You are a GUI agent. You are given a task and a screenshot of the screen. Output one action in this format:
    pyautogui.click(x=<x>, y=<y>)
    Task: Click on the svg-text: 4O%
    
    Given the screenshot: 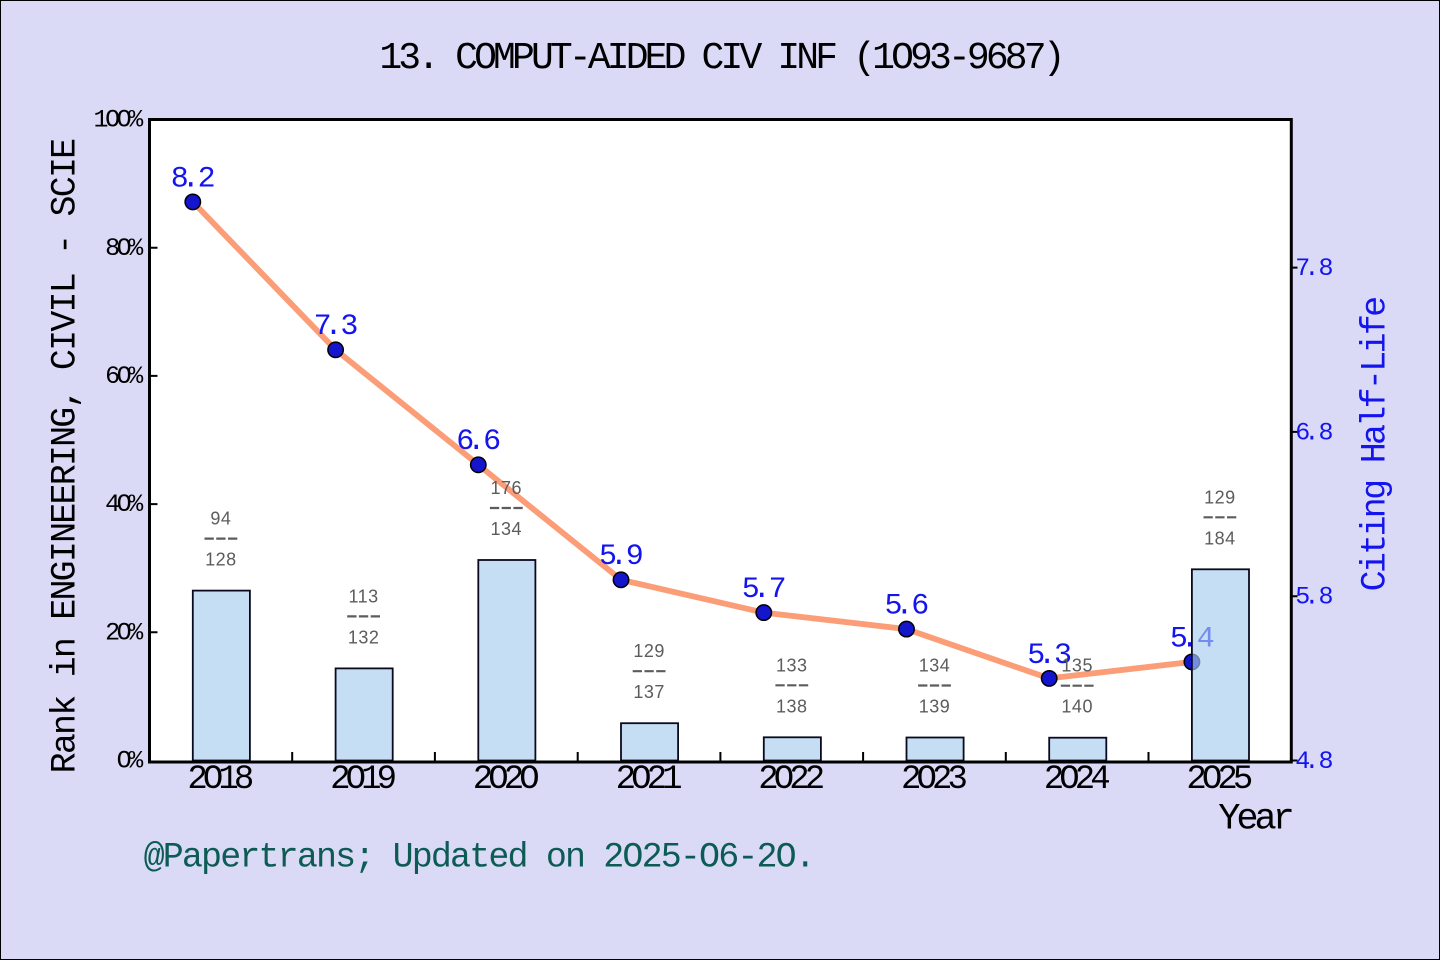 What is the action you would take?
    pyautogui.click(x=124, y=504)
    